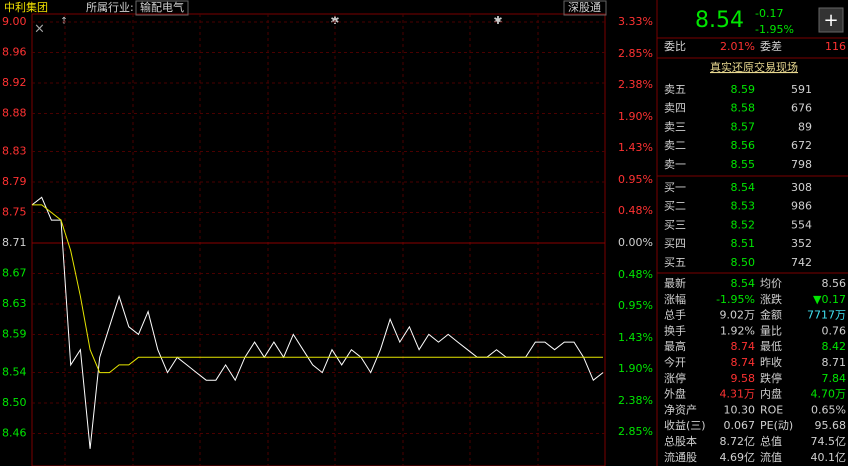 The width and height of the screenshot is (848, 466). I want to click on stat-label: 净资产, so click(680, 409).